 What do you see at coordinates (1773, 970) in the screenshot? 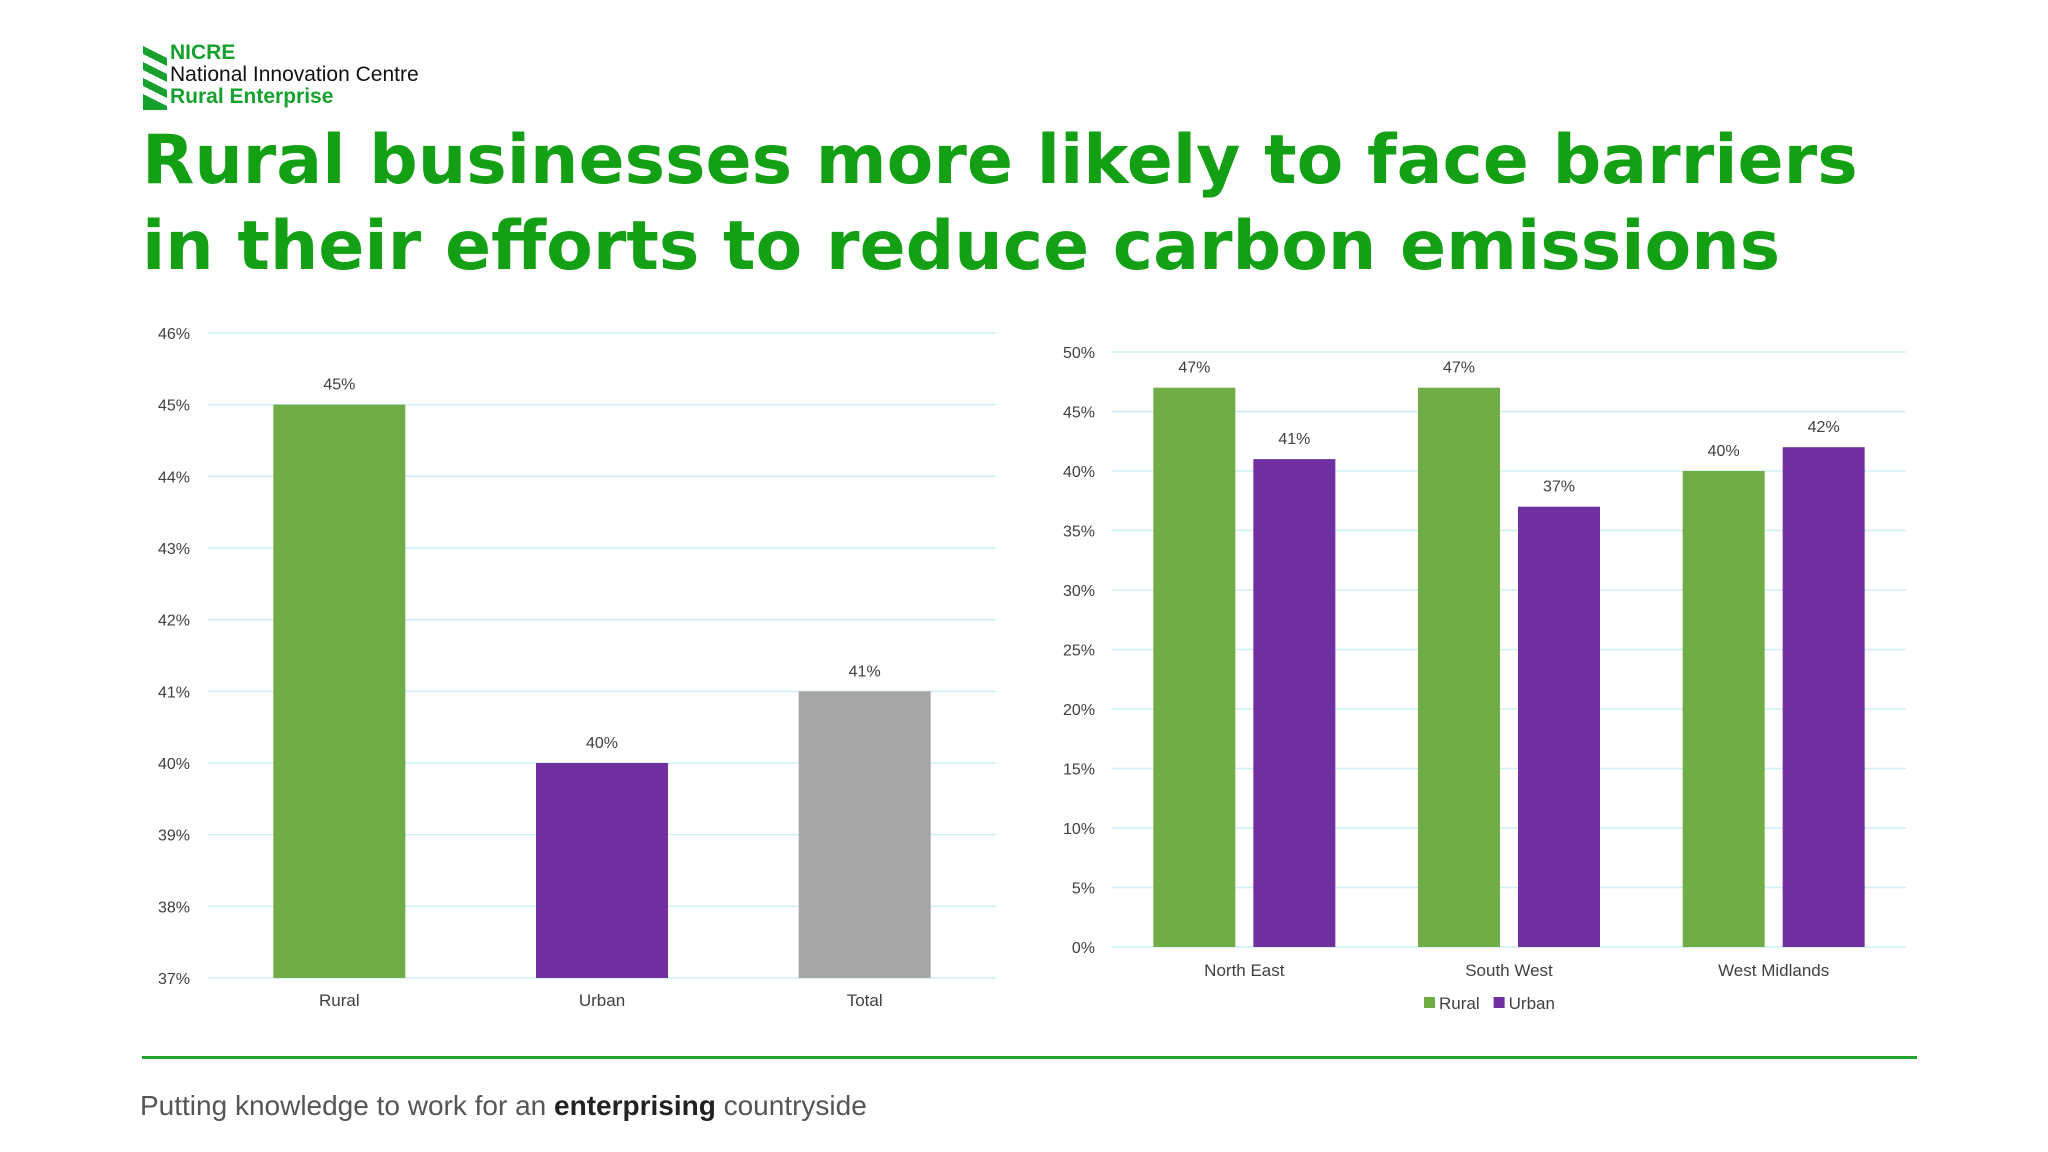
I see `x-tick-label: West Midlands` at bounding box center [1773, 970].